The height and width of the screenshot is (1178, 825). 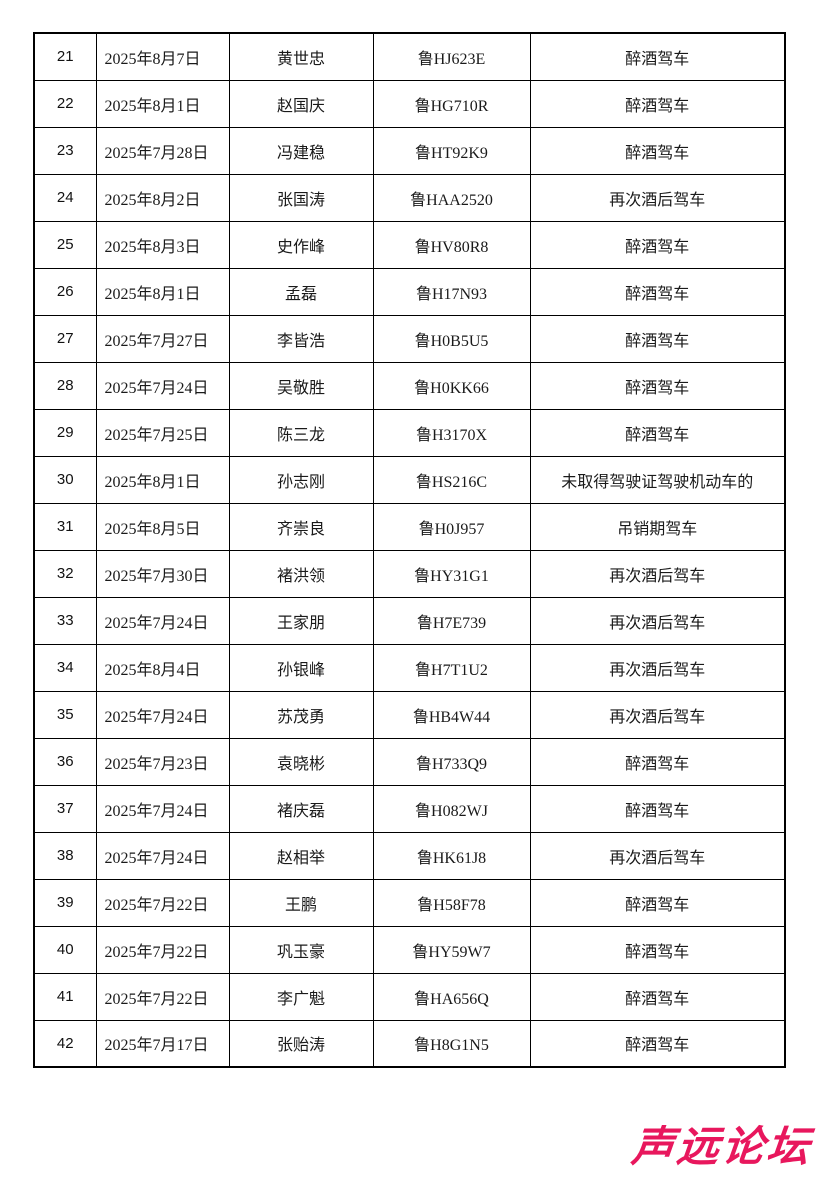 I want to click on table-row: 39 2025年7月22日 王鹏 鲁H58F78 醉酒驾车, so click(x=409, y=902).